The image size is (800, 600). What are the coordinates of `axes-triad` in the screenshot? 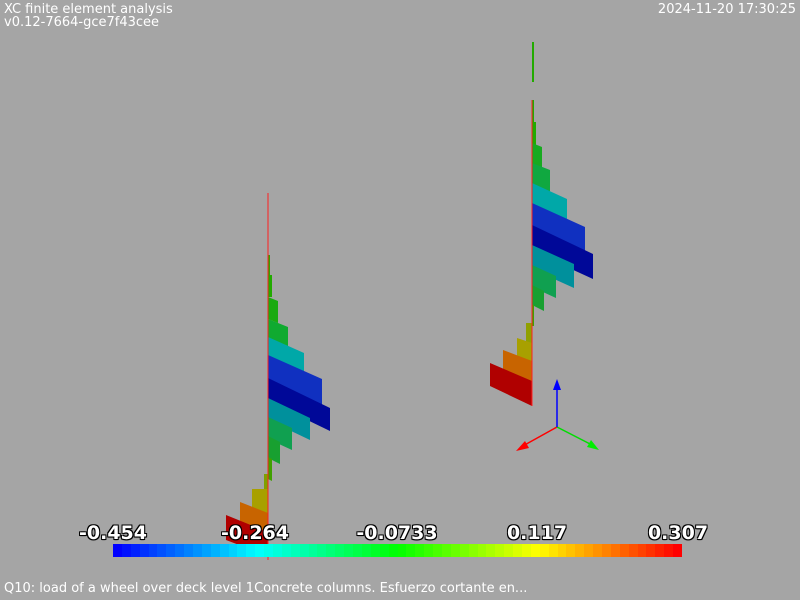 It's located at (557, 415).